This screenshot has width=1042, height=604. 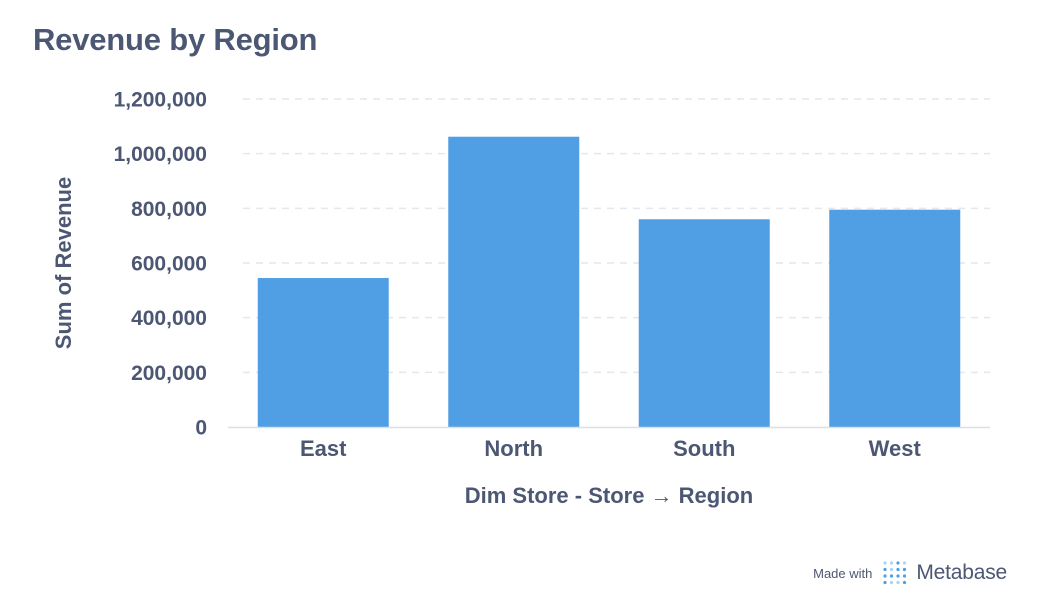 I want to click on y-tick-label: 200,000, so click(x=169, y=373).